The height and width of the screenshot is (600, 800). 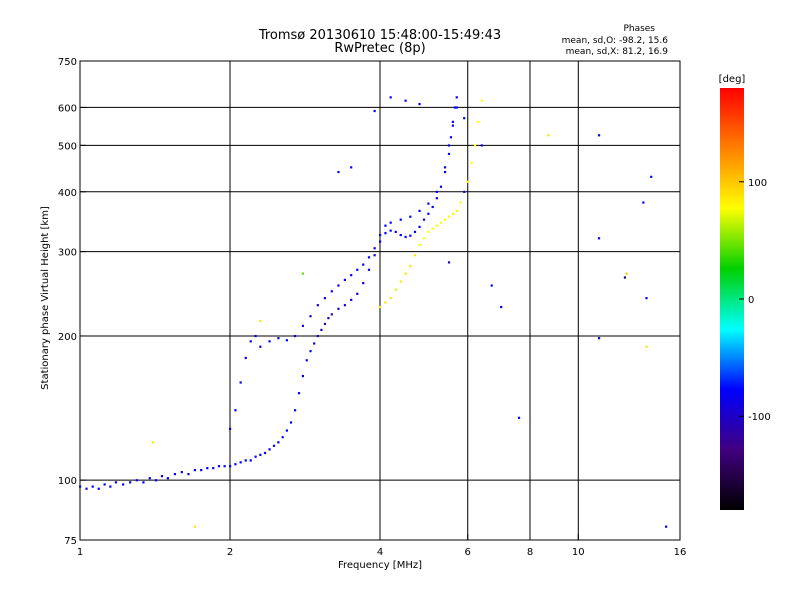 What do you see at coordinates (379, 35) in the screenshot?
I see `chart-title: Tromsø 20130610 15:48:00-15:49:43` at bounding box center [379, 35].